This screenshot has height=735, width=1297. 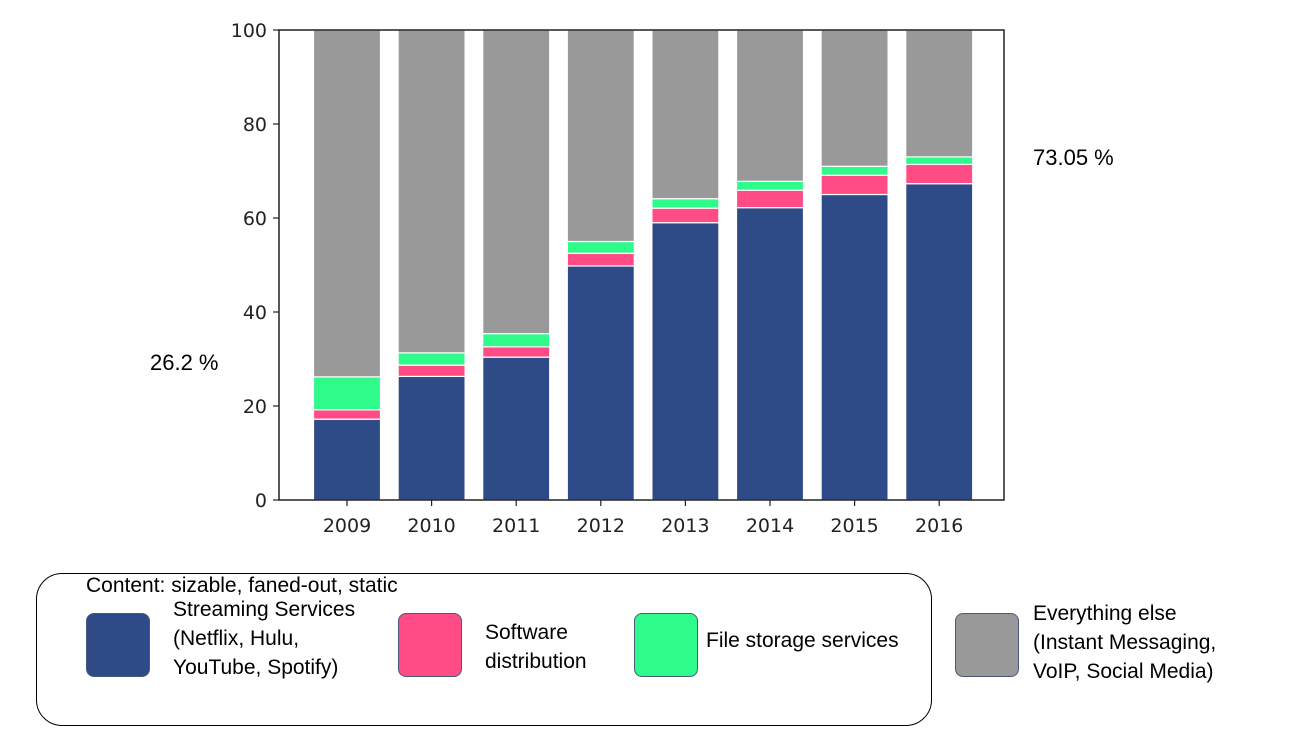 What do you see at coordinates (255, 125) in the screenshot?
I see `y-tick-label-80: 80` at bounding box center [255, 125].